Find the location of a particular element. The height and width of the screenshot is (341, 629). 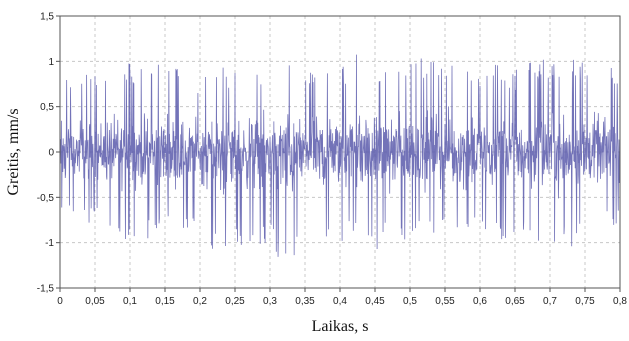

x-axis-title: Laikas, s is located at coordinates (340, 326).